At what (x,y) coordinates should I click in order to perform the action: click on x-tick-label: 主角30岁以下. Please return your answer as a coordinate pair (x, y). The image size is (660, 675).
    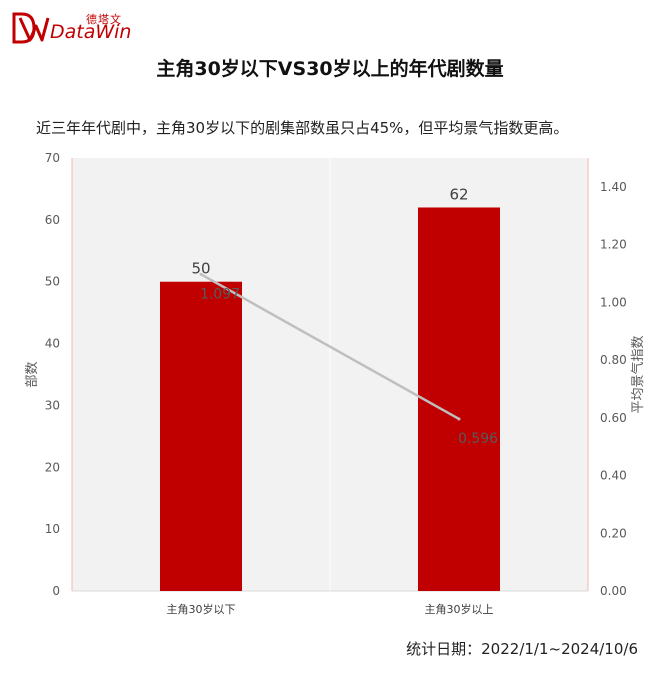
    Looking at the image, I should click on (201, 609).